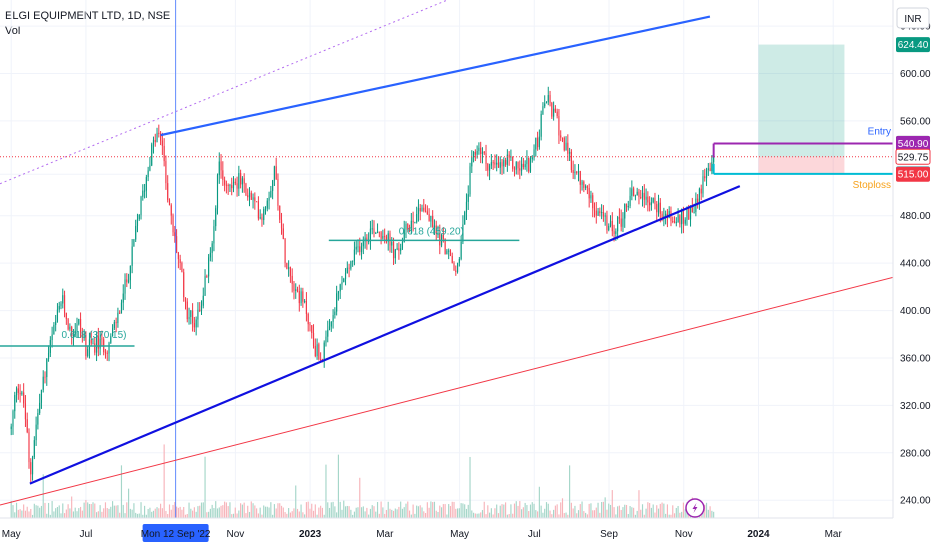 This screenshot has width=932, height=550. I want to click on price-badge-label: 540.90, so click(913, 144).